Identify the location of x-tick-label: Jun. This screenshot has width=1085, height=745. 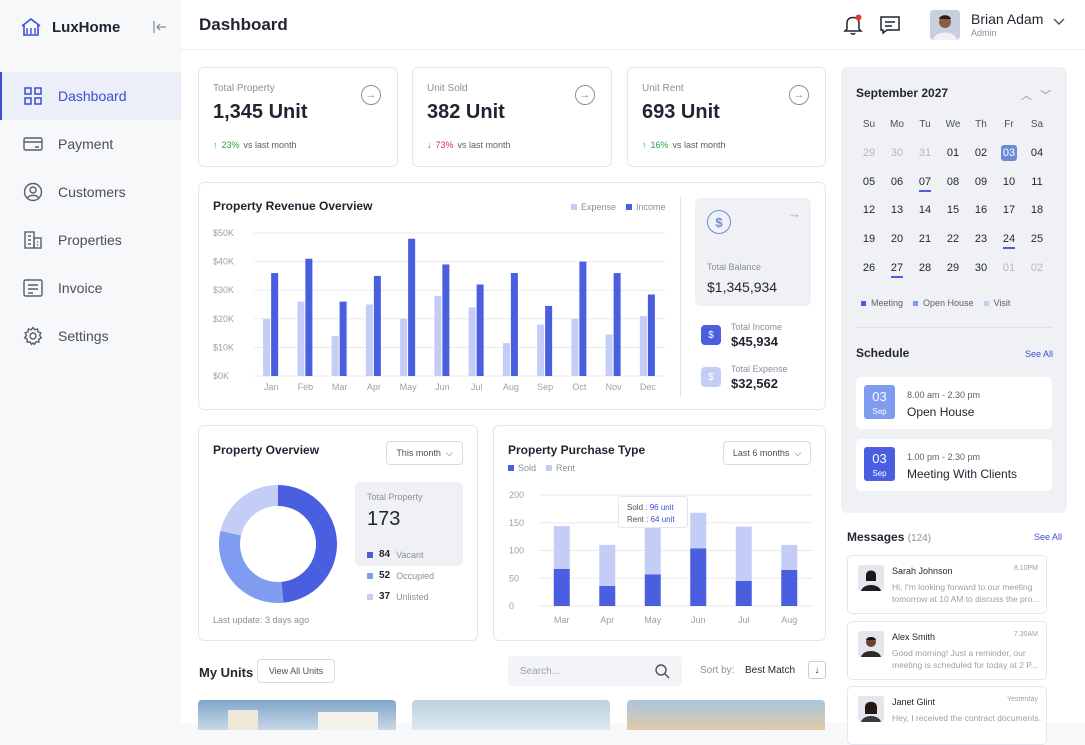
(442, 387).